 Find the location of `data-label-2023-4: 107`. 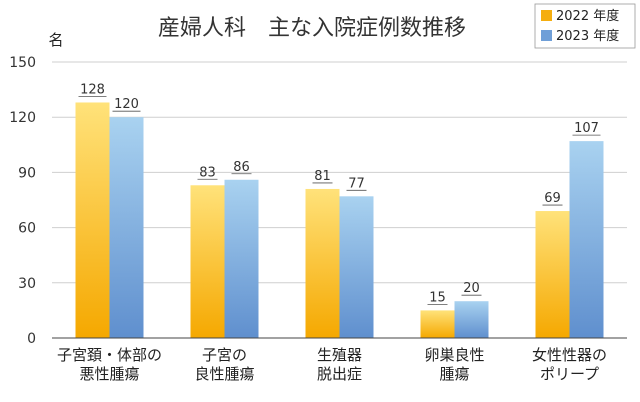

data-label-2023-4: 107 is located at coordinates (586, 128).